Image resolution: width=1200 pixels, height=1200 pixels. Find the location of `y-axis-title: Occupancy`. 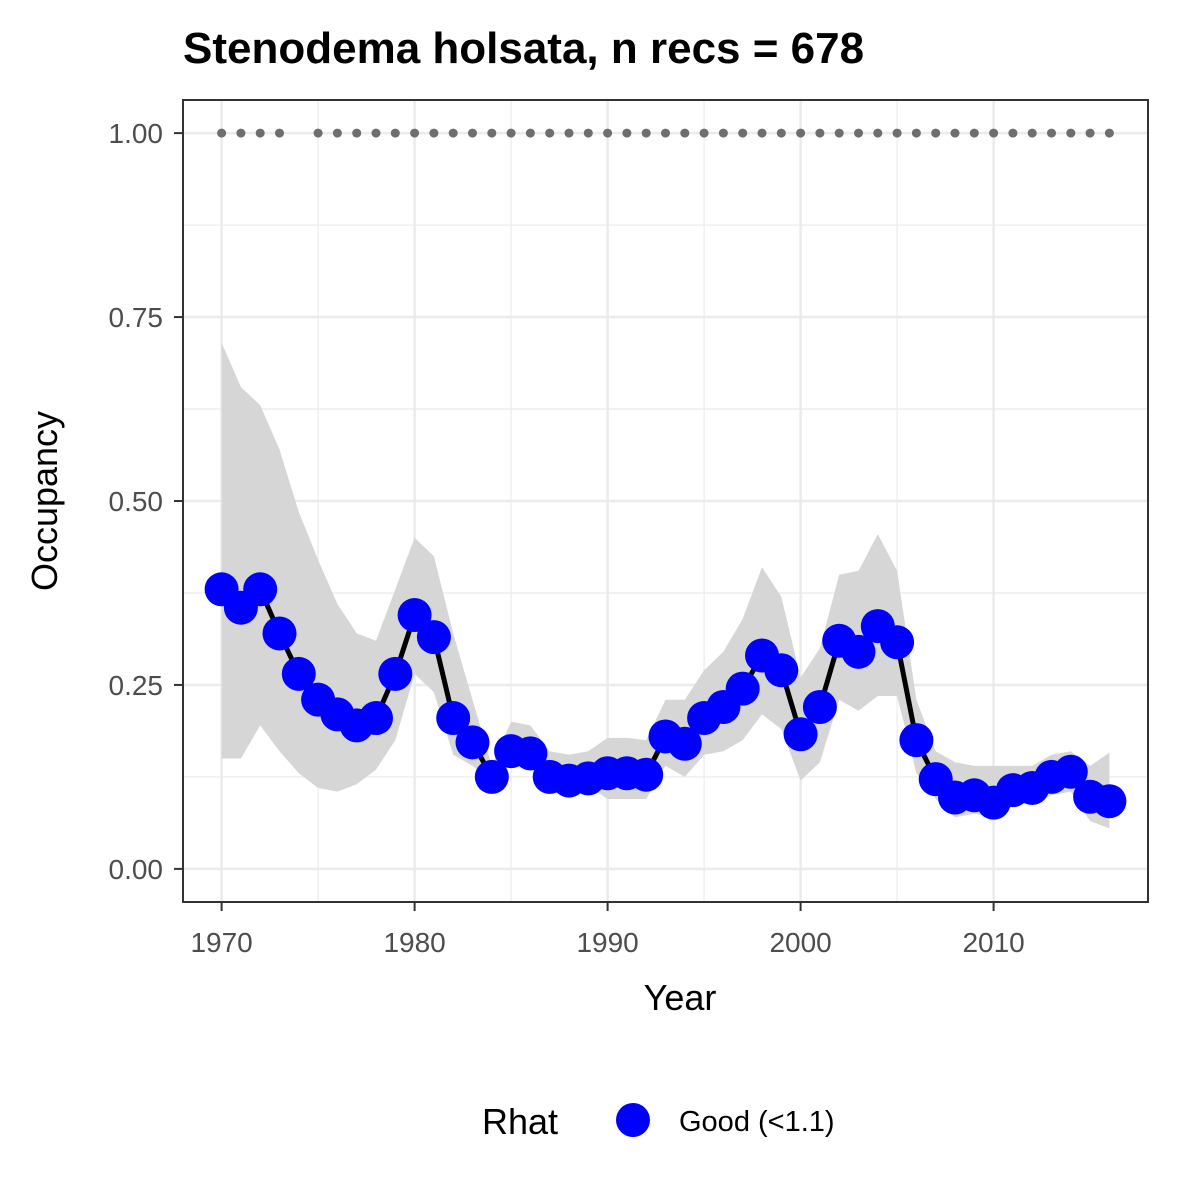

y-axis-title: Occupancy is located at coordinates (44, 501).